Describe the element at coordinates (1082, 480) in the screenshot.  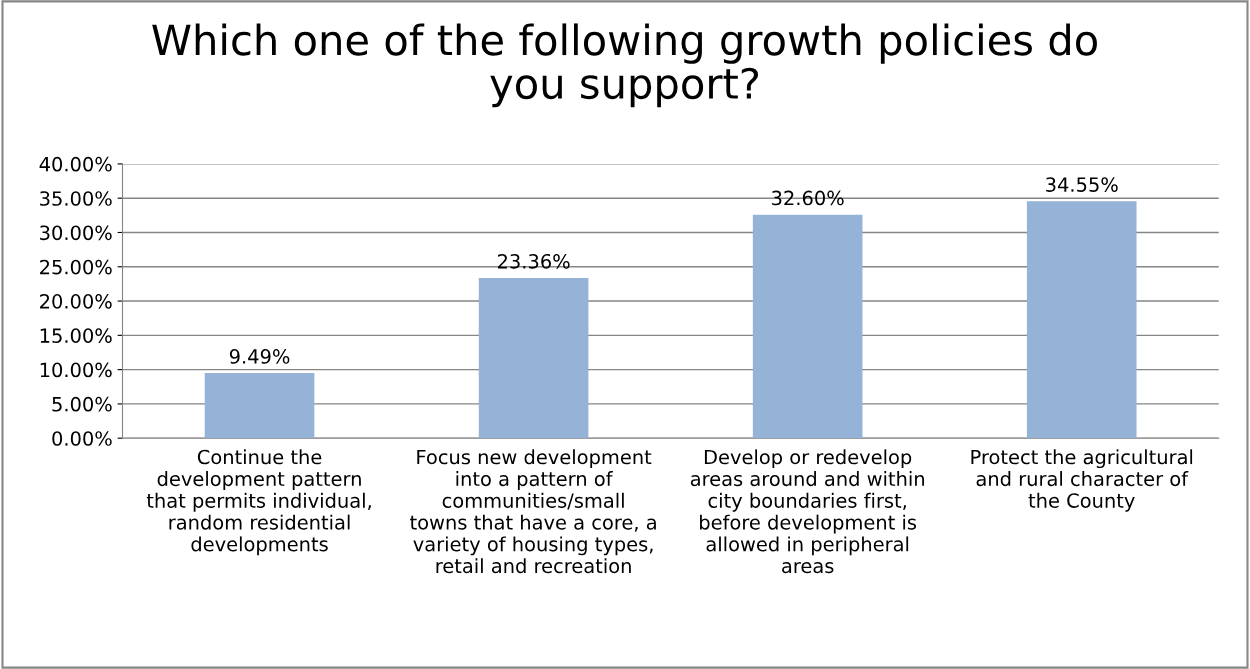
I see `x-tick-label: Protect the agricultural and rural character of the County` at that location.